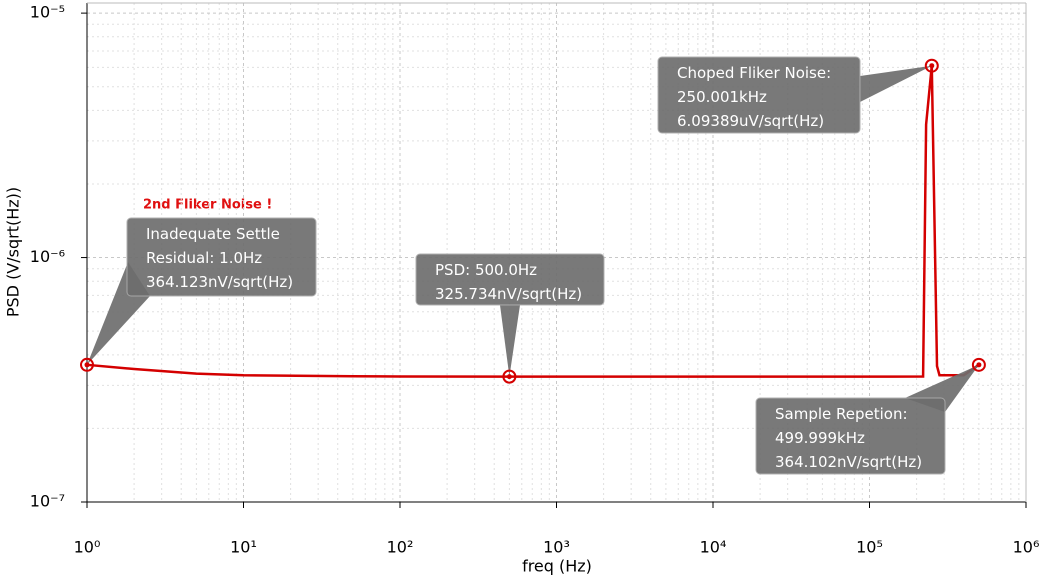 The height and width of the screenshot is (578, 1041). What do you see at coordinates (207, 205) in the screenshot?
I see `note: 2nd Fliker Noise !` at bounding box center [207, 205].